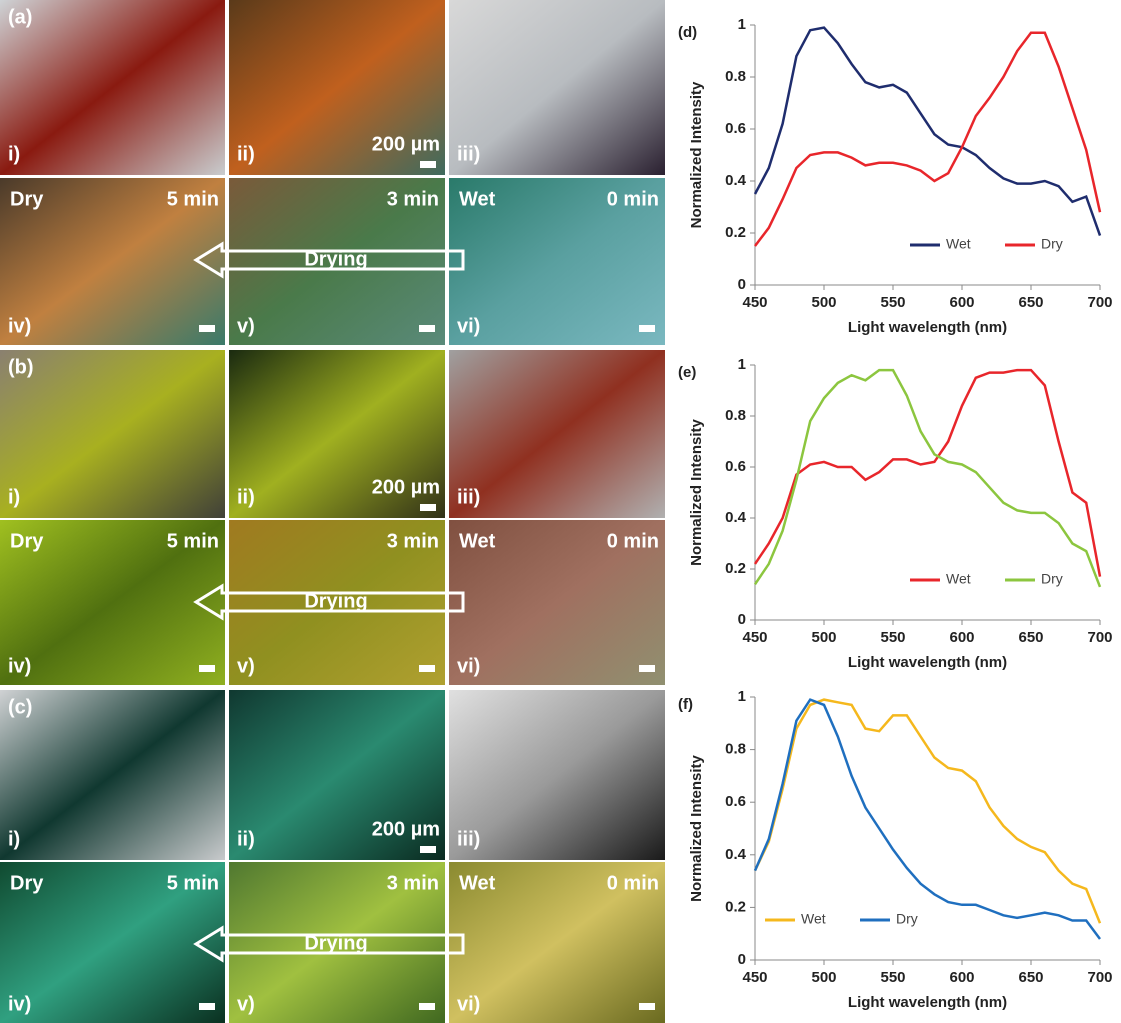  What do you see at coordinates (1099, 977) in the screenshot?
I see `x-tick-label: 700` at bounding box center [1099, 977].